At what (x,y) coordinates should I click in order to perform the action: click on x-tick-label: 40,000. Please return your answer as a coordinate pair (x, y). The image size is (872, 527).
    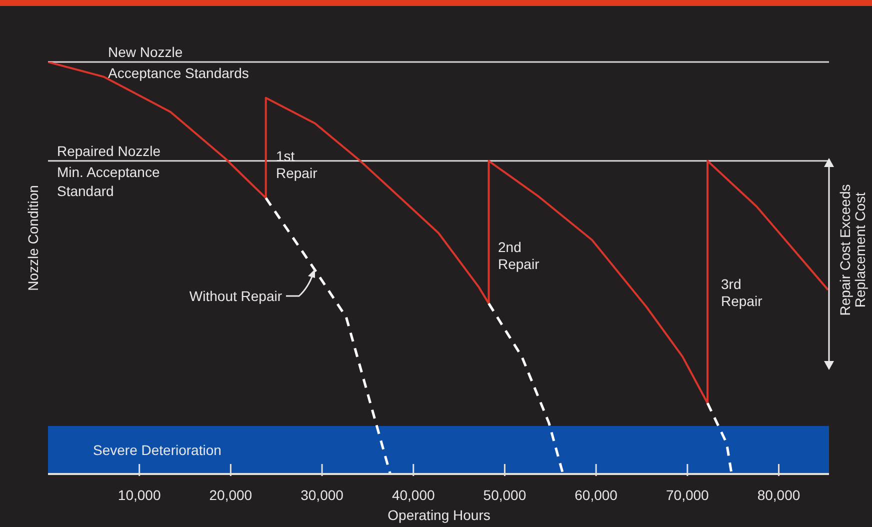
    Looking at the image, I should click on (413, 495).